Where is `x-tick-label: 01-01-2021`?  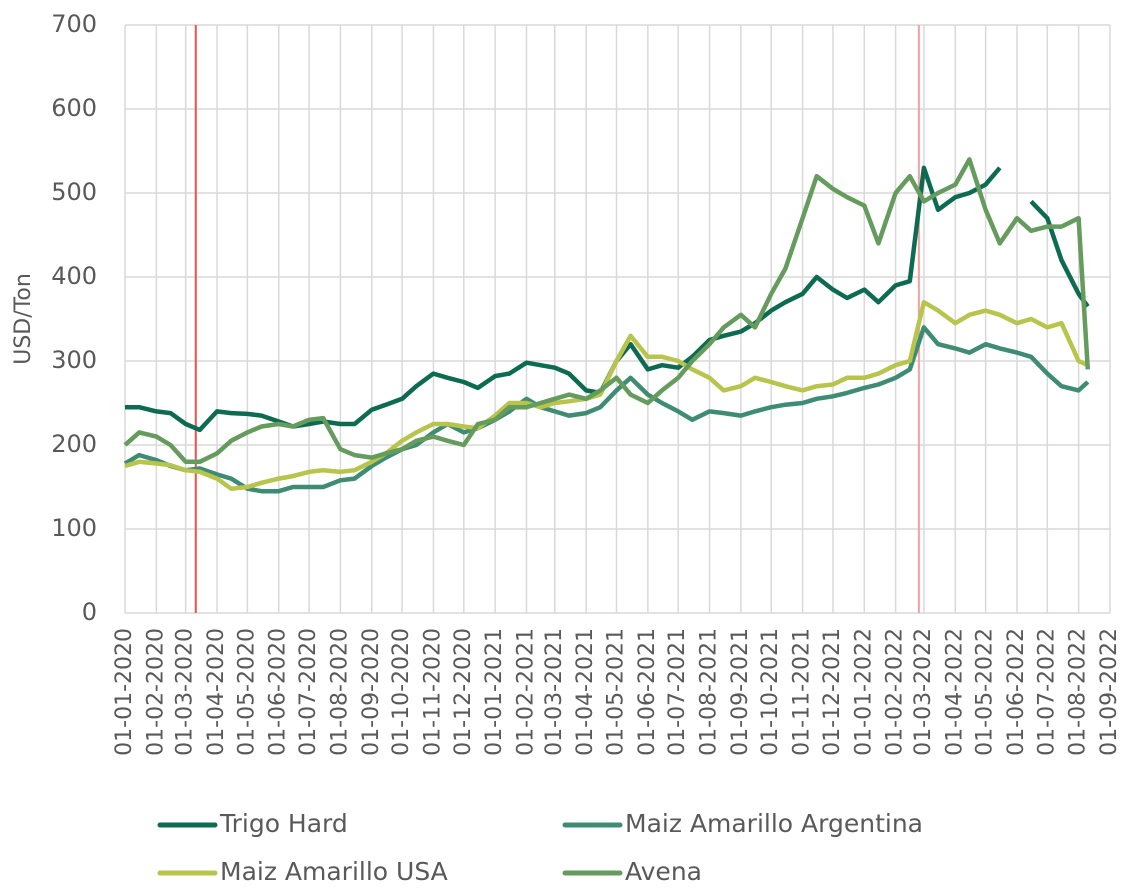
x-tick-label: 01-01-2021 is located at coordinates (494, 692).